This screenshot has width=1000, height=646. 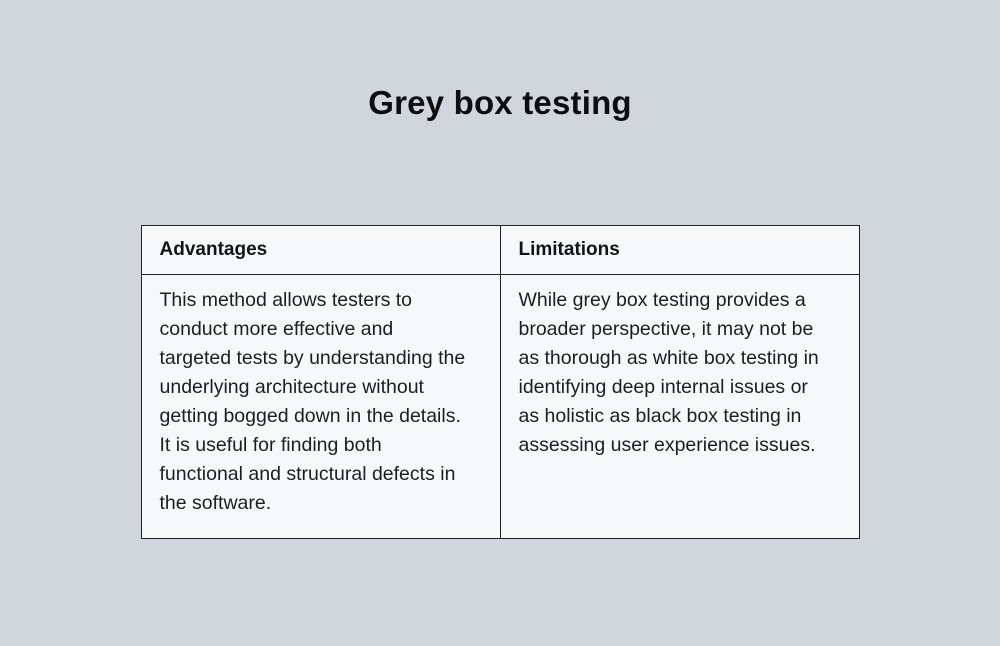 I want to click on table-header-row: Advantages Limitations, so click(x=500, y=250).